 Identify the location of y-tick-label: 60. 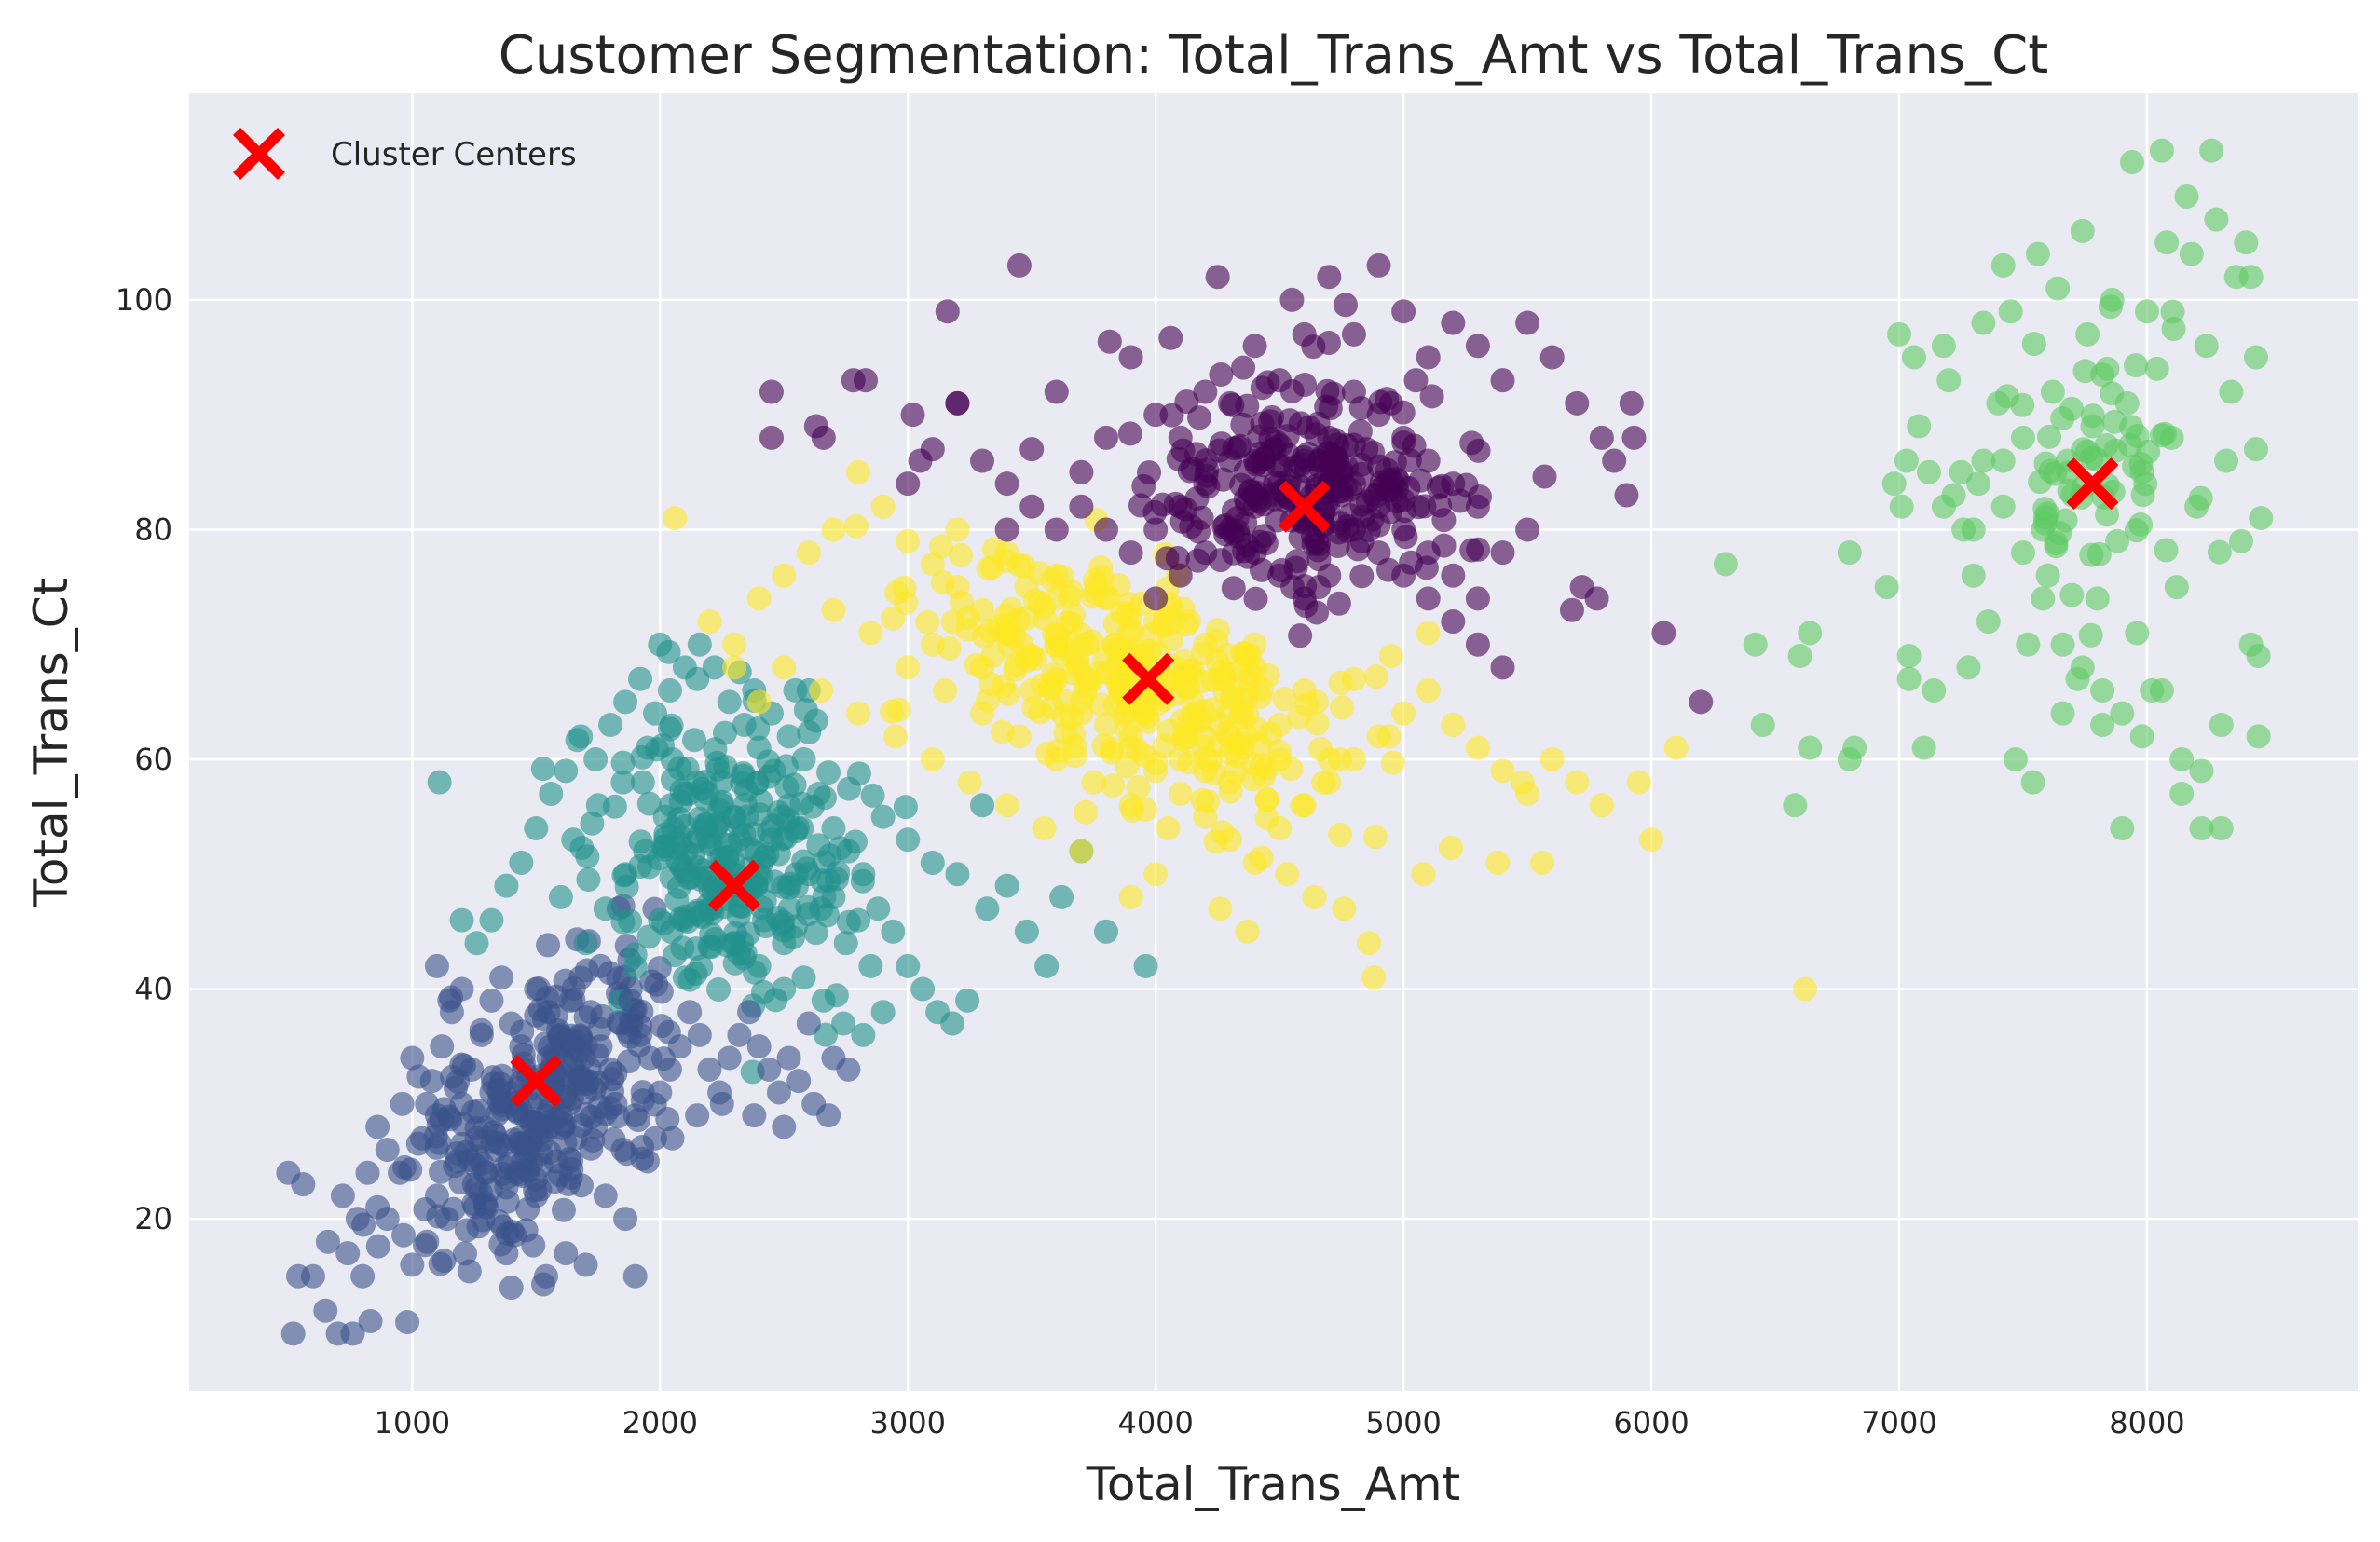
(153, 759).